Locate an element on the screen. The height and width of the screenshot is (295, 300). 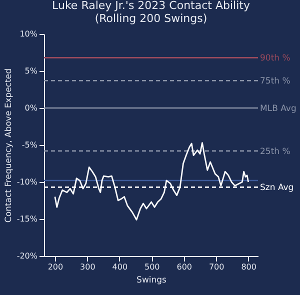
x-tick-label: 200 is located at coordinates (56, 267).